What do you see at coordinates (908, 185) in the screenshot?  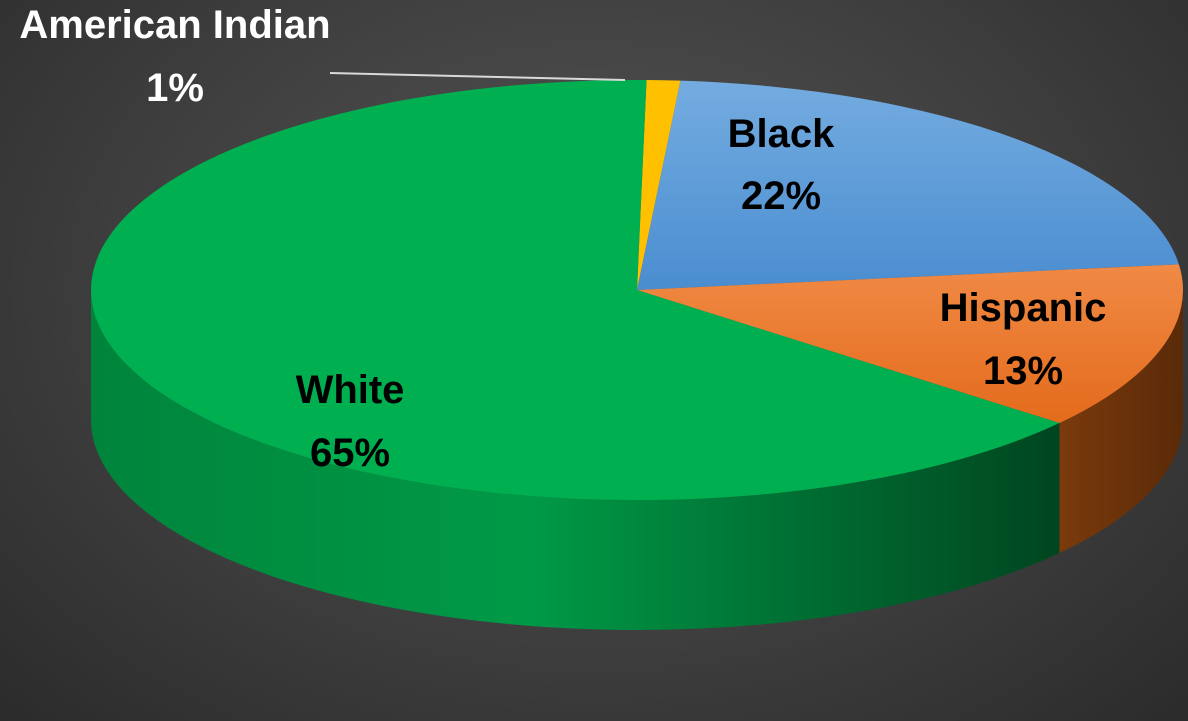 I see `pie-slice-black` at bounding box center [908, 185].